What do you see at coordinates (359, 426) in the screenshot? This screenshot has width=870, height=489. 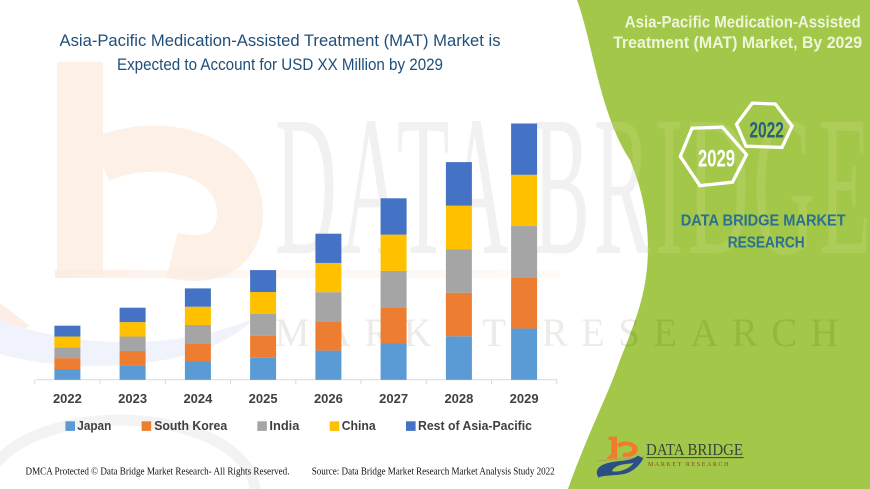 I see `svg-text: China` at bounding box center [359, 426].